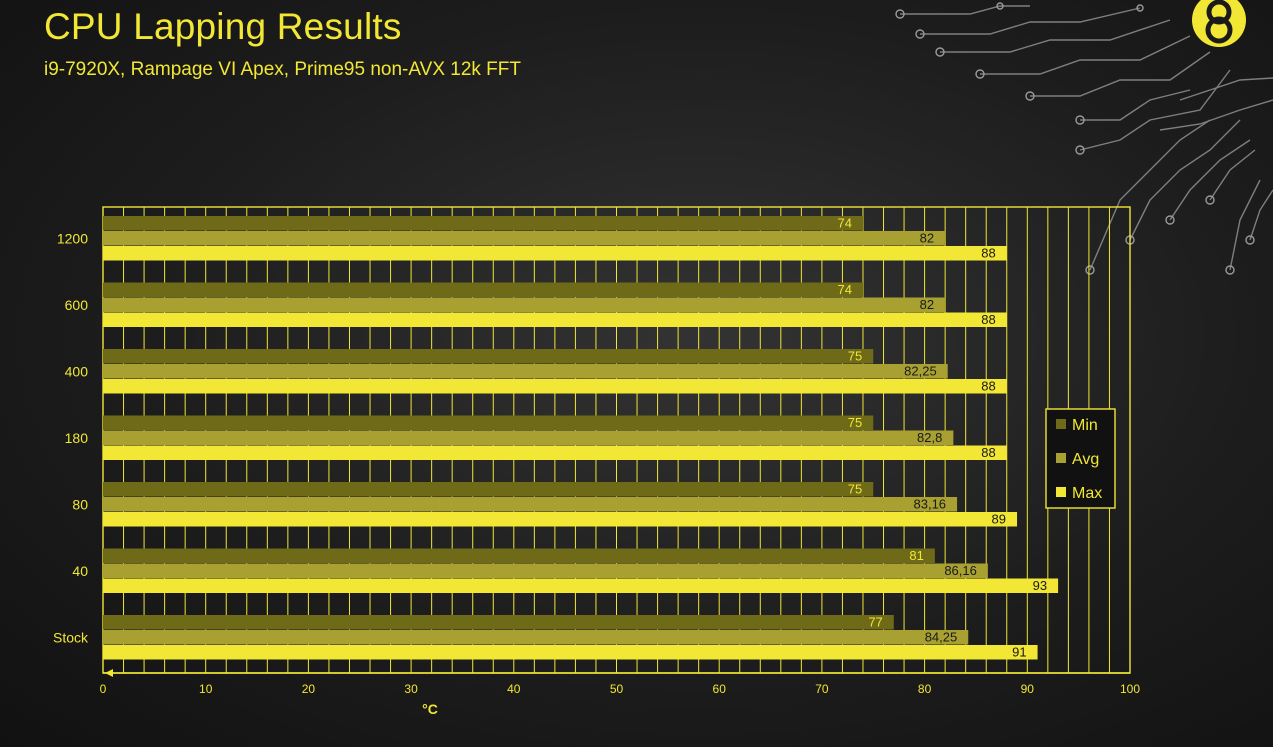 The height and width of the screenshot is (747, 1273). I want to click on legend: Min Avg Max, so click(1080, 458).